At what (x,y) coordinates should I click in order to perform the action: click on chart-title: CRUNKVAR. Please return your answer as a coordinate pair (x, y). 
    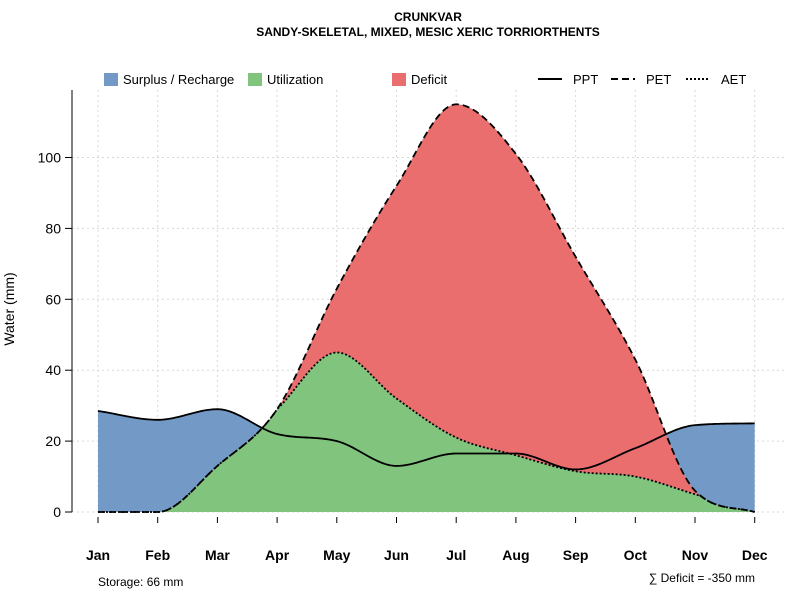
    Looking at the image, I should click on (428, 17).